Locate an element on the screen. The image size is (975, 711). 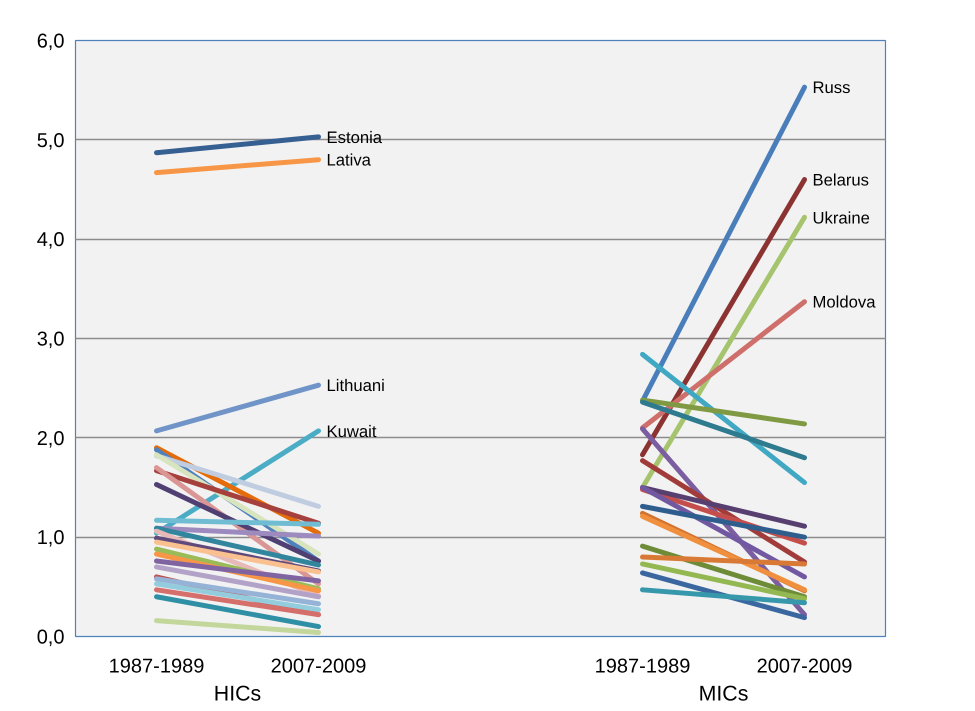
series-label: Ukraine is located at coordinates (841, 218).